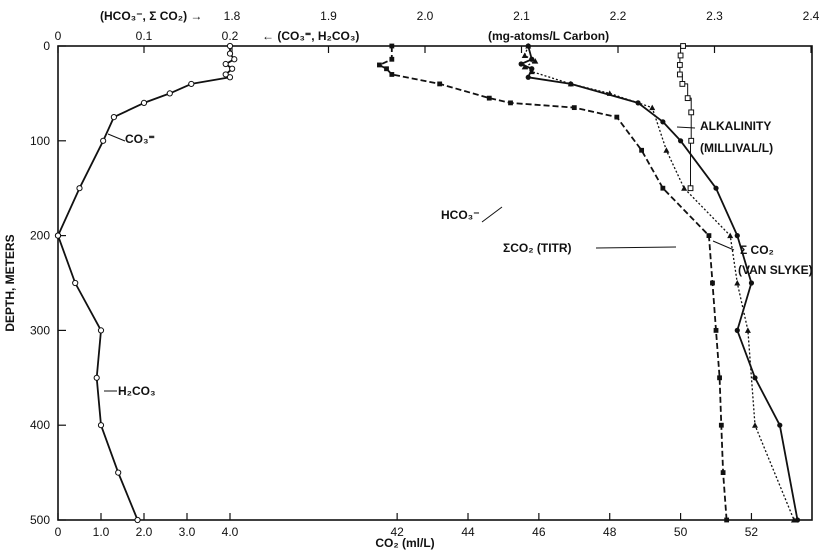 The image size is (830, 553). Describe the element at coordinates (714, 16) in the screenshot. I see `top-hco3-tick-label-2-3: 2.3` at that location.